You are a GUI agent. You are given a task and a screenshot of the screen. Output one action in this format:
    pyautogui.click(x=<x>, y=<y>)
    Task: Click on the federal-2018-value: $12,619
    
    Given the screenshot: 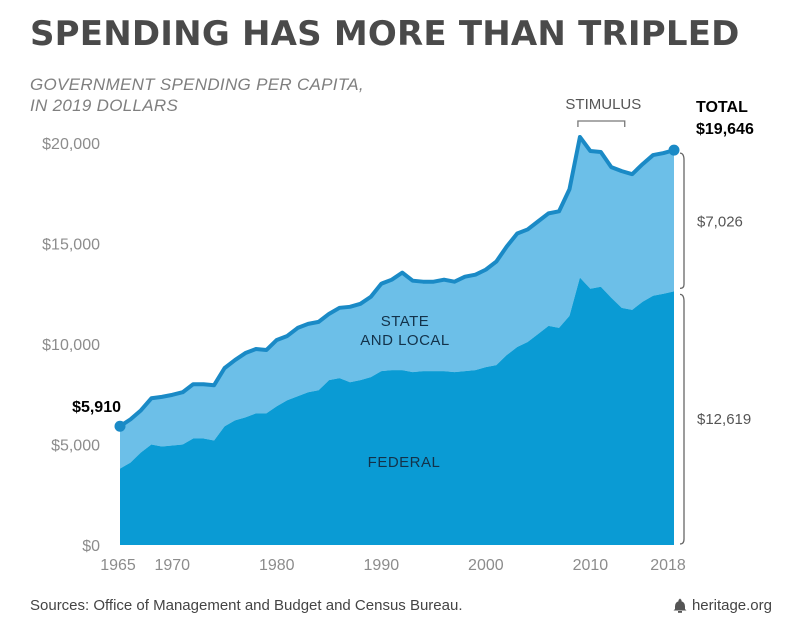 What is the action you would take?
    pyautogui.click(x=724, y=419)
    